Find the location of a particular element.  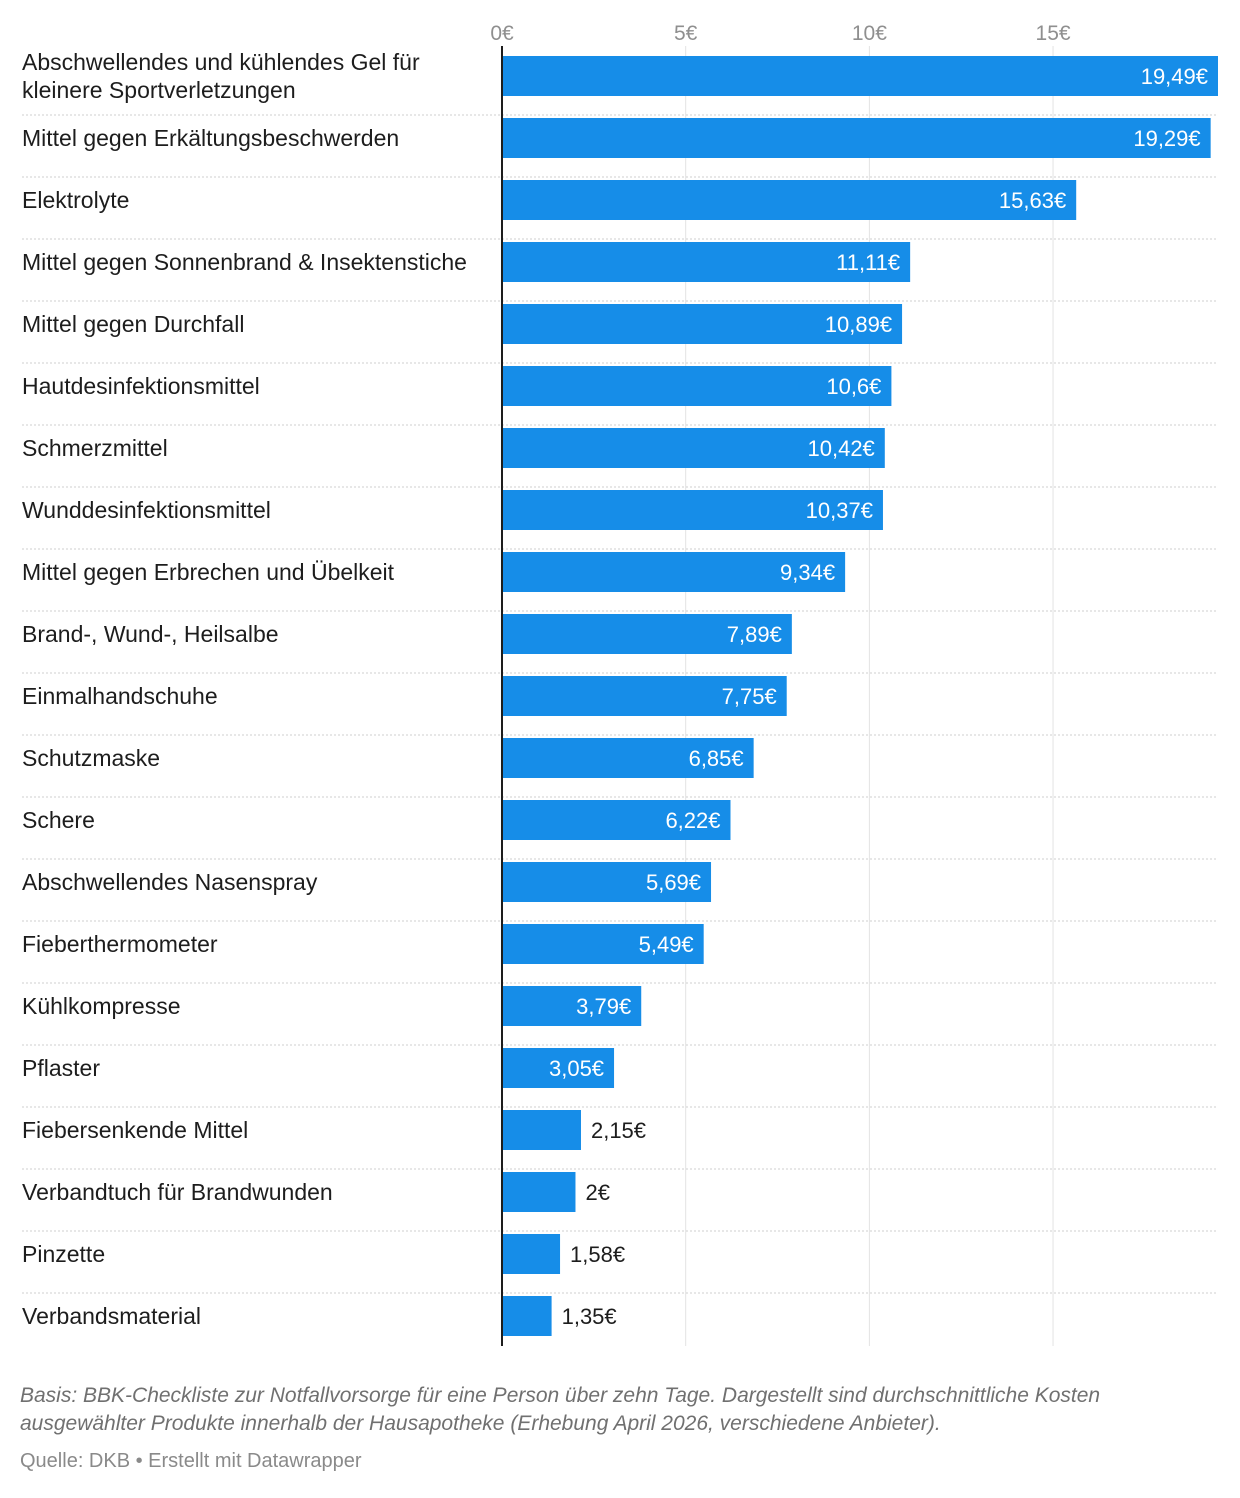

category-label: Einmalhandschuhe is located at coordinates (120, 696).